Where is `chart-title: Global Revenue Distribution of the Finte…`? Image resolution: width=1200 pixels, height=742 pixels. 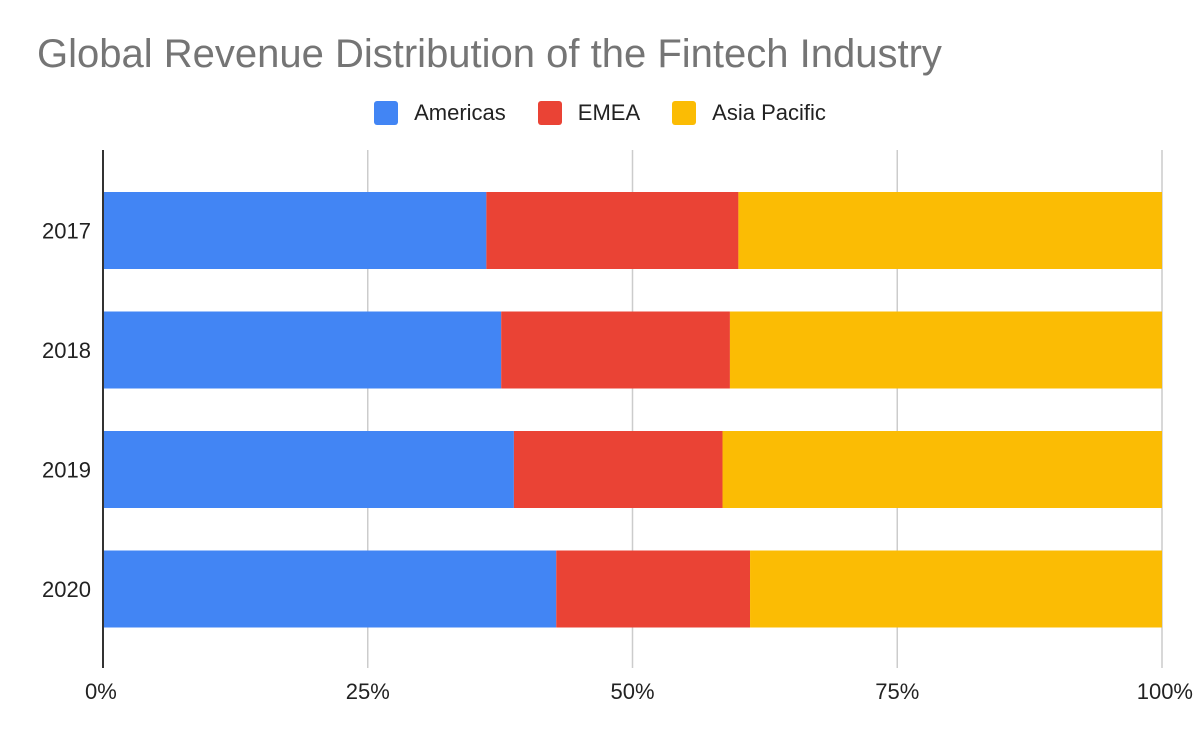
chart-title: Global Revenue Distribution of the Finte… is located at coordinates (489, 54).